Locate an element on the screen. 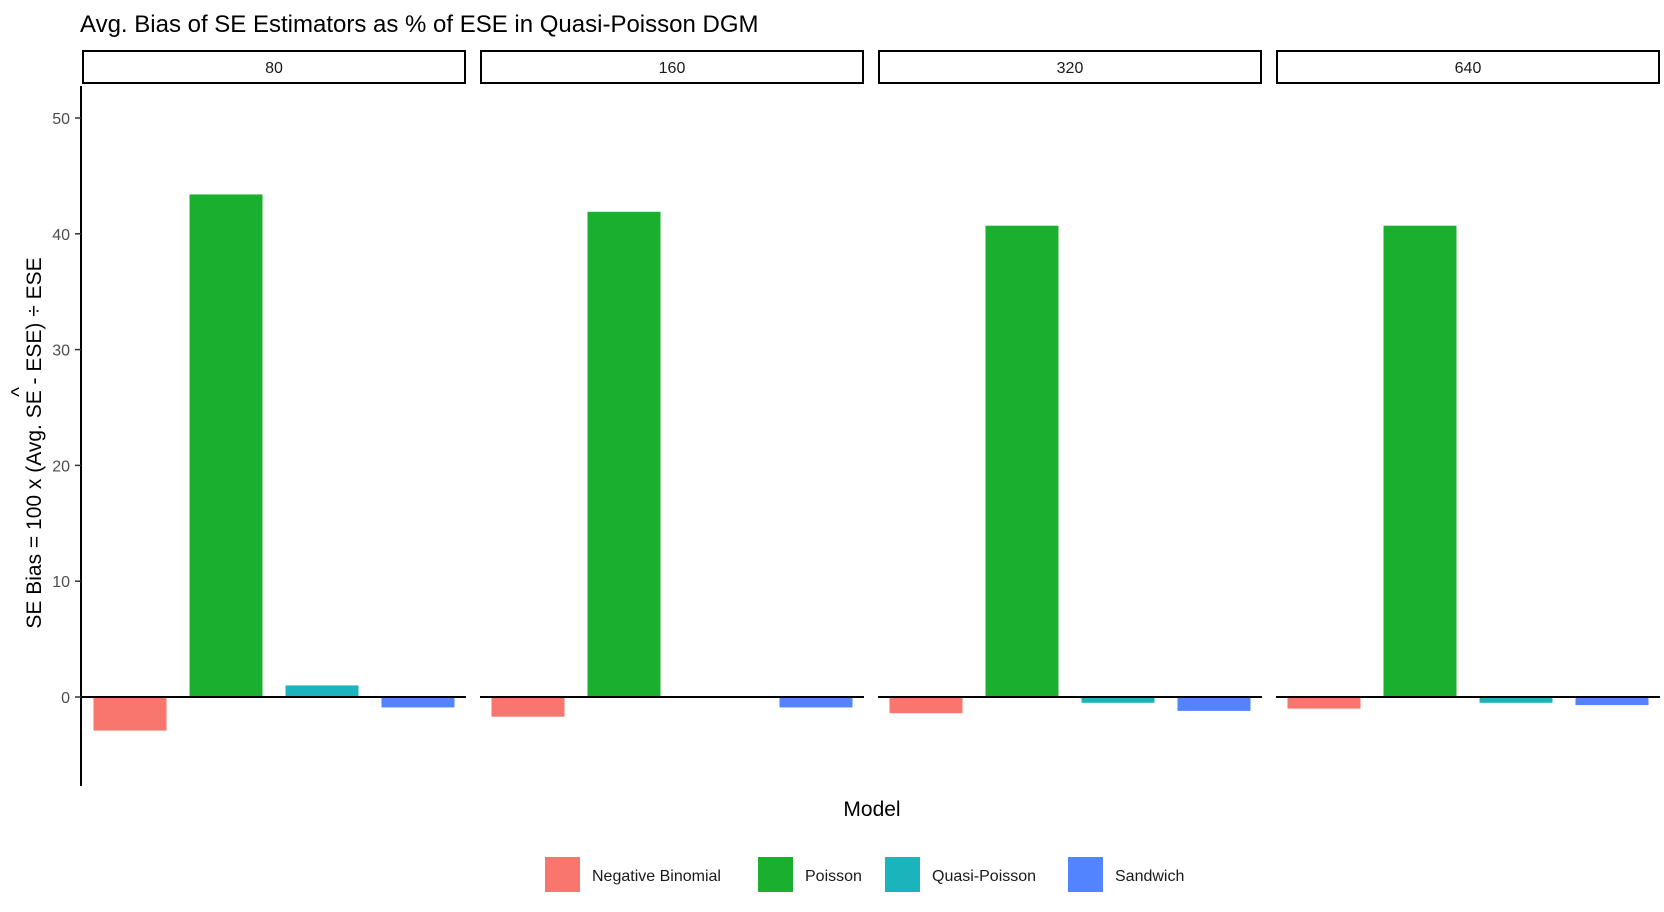 This screenshot has height=912, width=1664. y-tick-label: 10 is located at coordinates (61, 582).